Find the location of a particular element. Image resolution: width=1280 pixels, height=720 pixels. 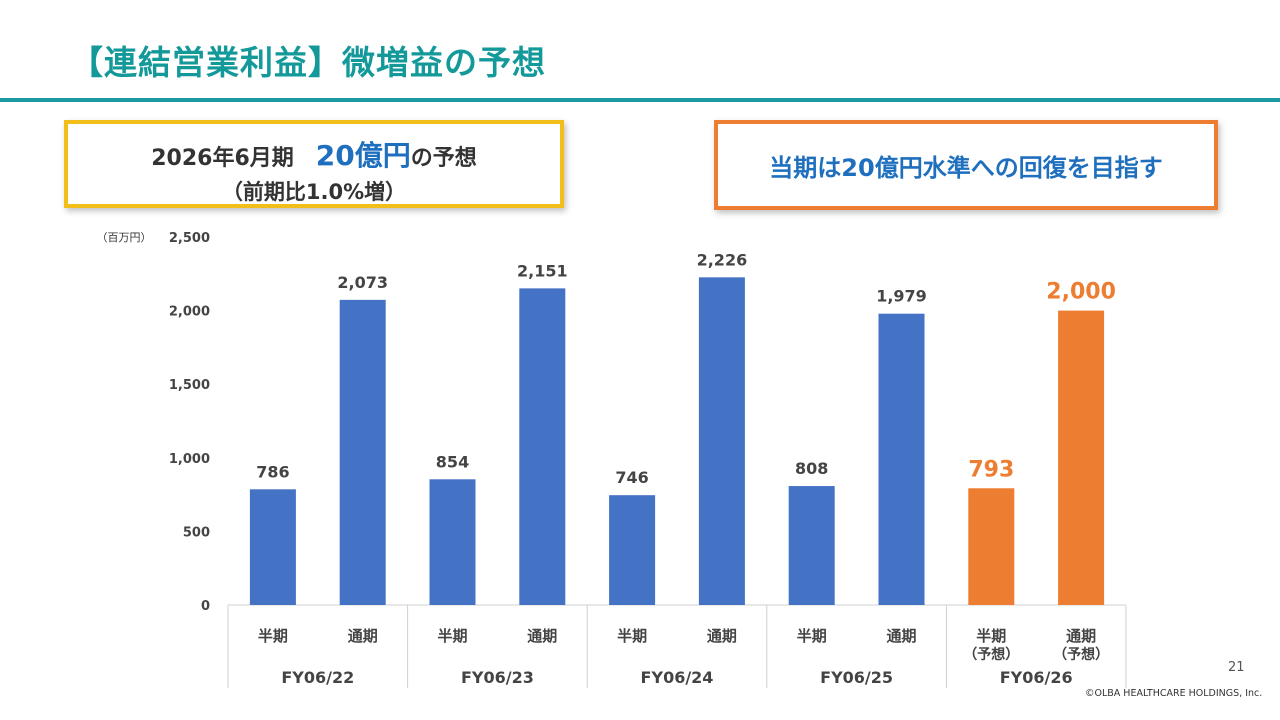

forecast-amount: 20億円 is located at coordinates (363, 155).